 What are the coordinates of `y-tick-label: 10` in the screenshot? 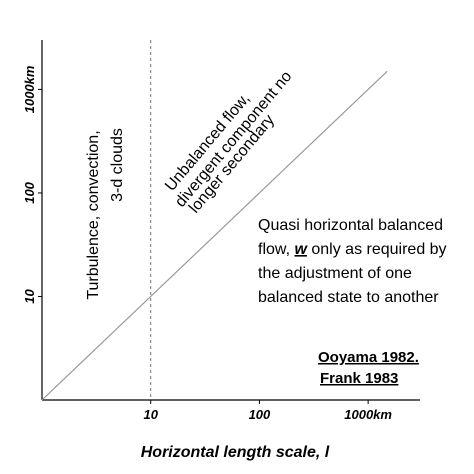 It's located at (29, 295).